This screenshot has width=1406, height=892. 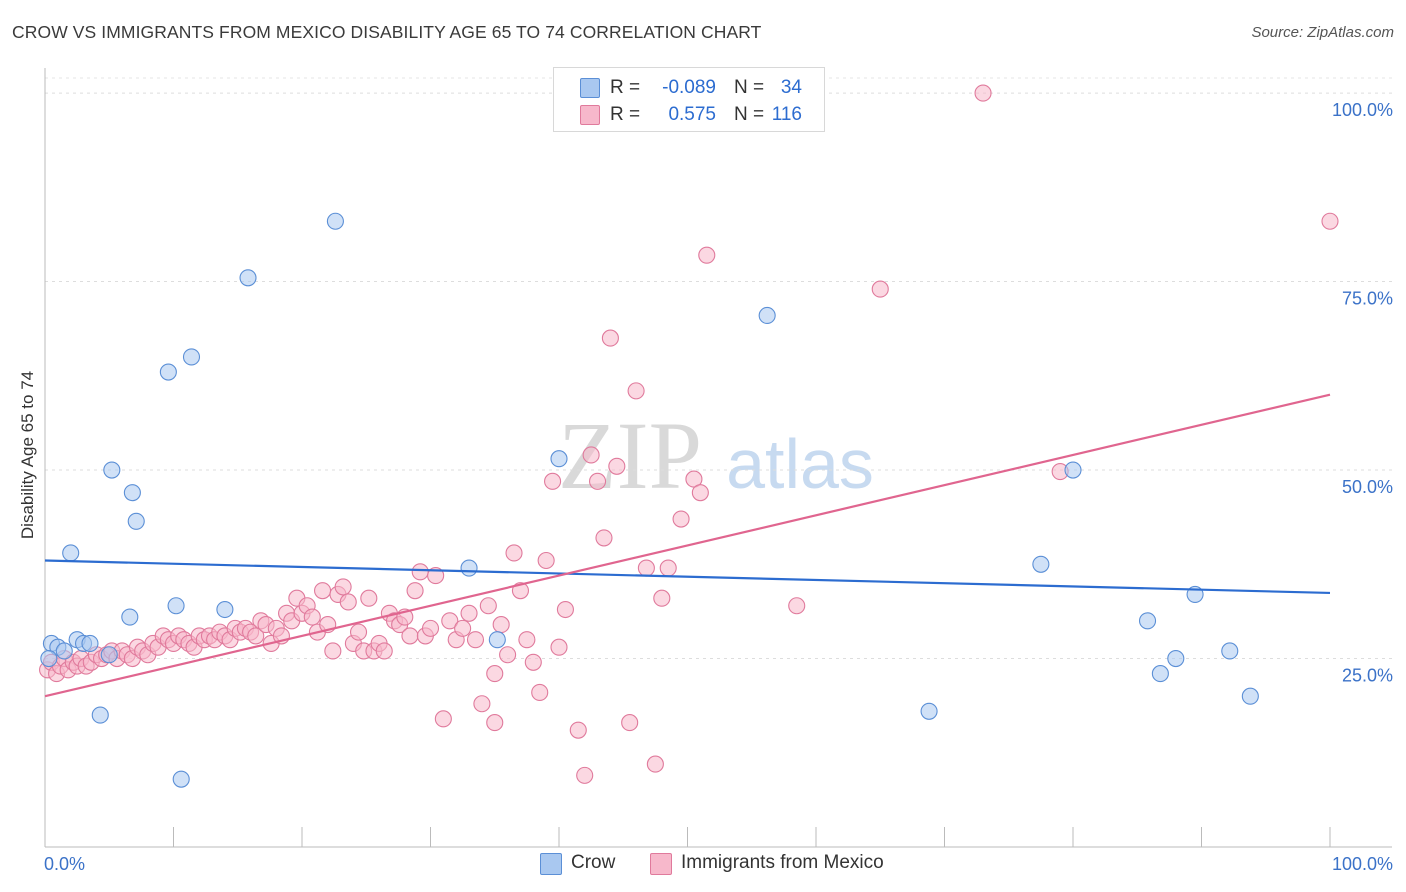 I want to click on y-axis-label-group: Disability Age 65 to 74, so click(x=27, y=455).